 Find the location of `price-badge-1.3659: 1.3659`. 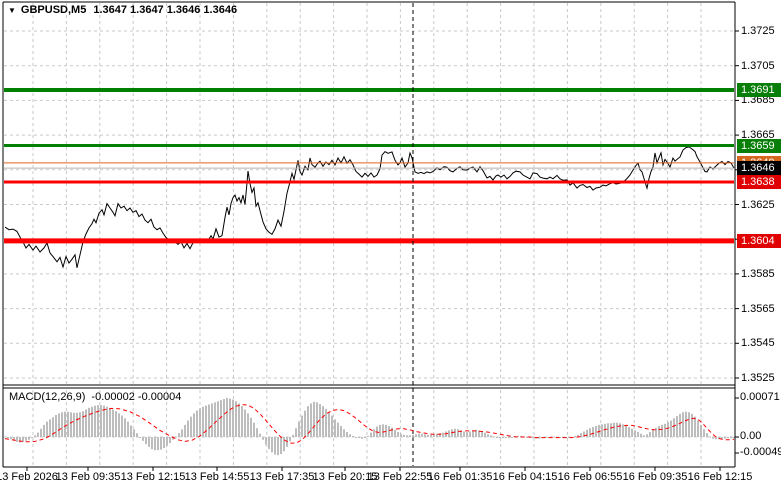

price-badge-1.3659: 1.3659 is located at coordinates (759, 146).